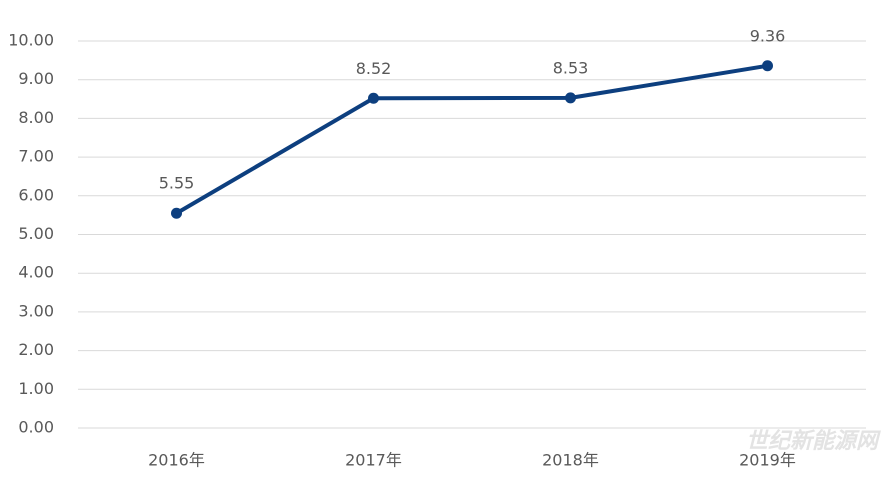 The width and height of the screenshot is (884, 487). Describe the element at coordinates (36, 194) in the screenshot. I see `y-tick-label: 6.00` at that location.